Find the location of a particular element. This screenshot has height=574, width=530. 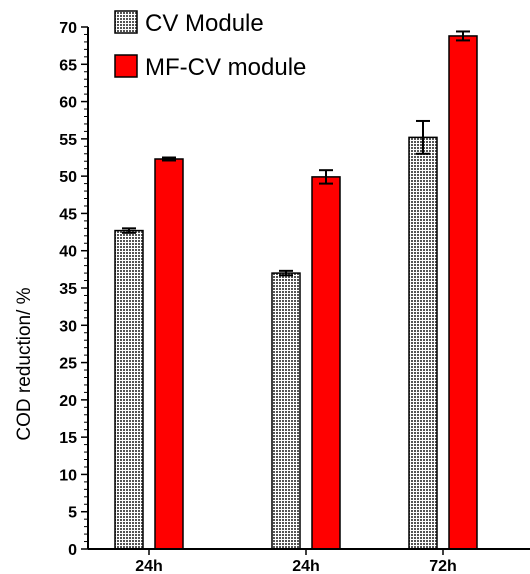

x-axis: 24h 24h 72h is located at coordinates (309, 561).